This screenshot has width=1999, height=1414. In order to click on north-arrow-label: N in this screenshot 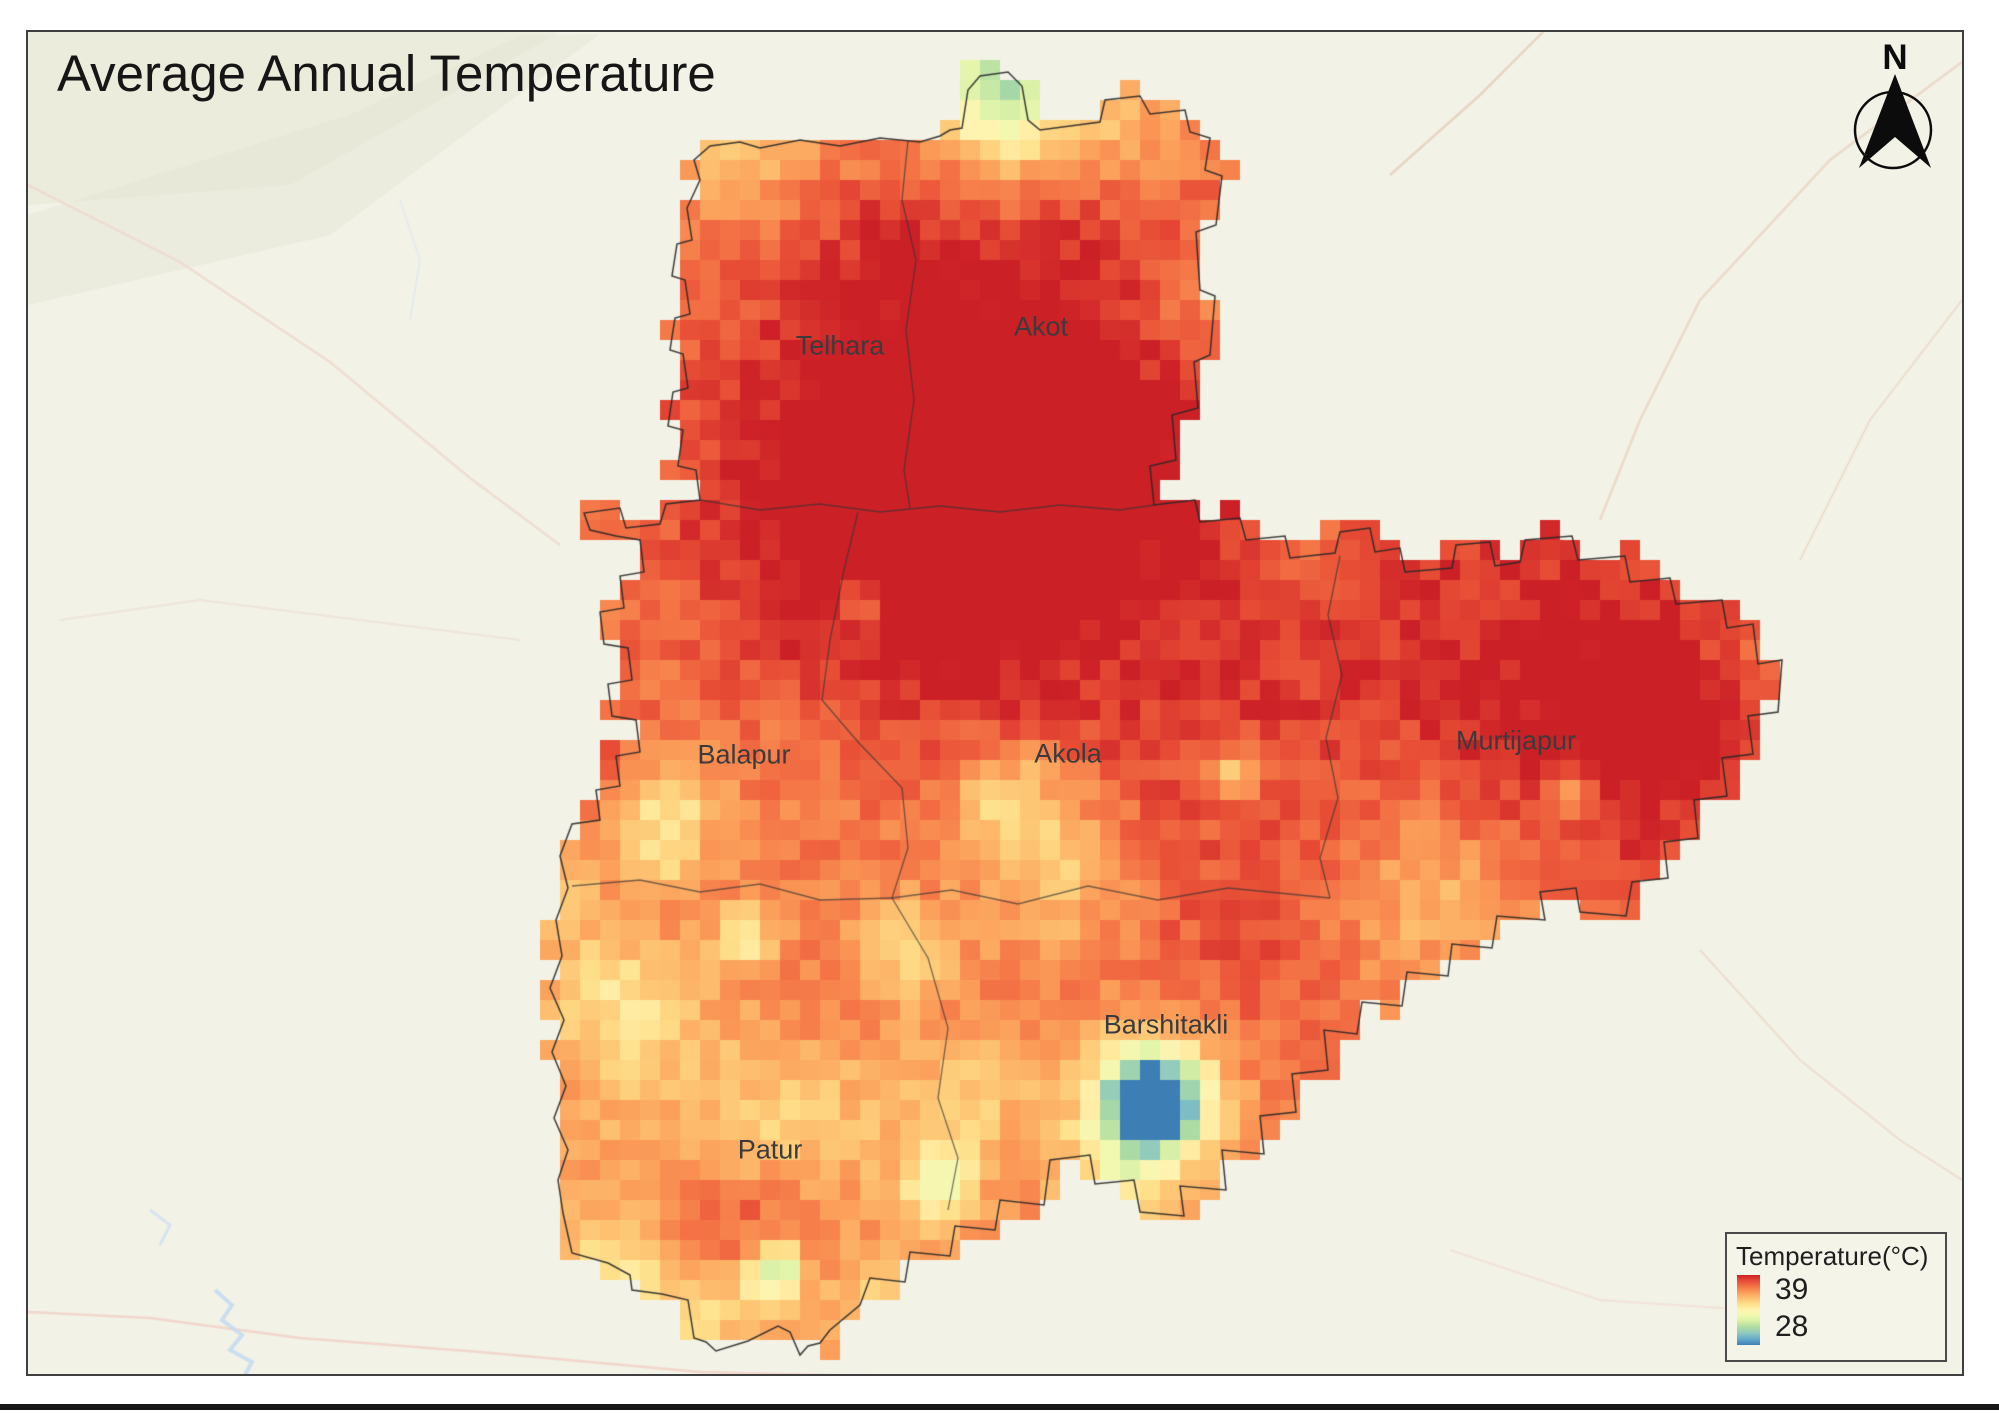, I will do `click(1894, 57)`.